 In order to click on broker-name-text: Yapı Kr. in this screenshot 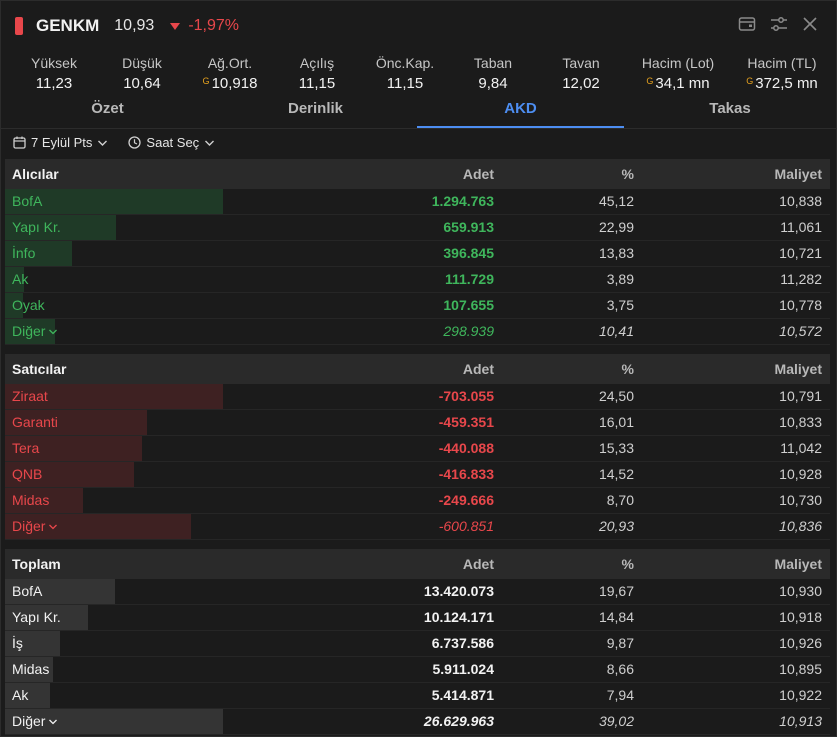, I will do `click(36, 227)`.